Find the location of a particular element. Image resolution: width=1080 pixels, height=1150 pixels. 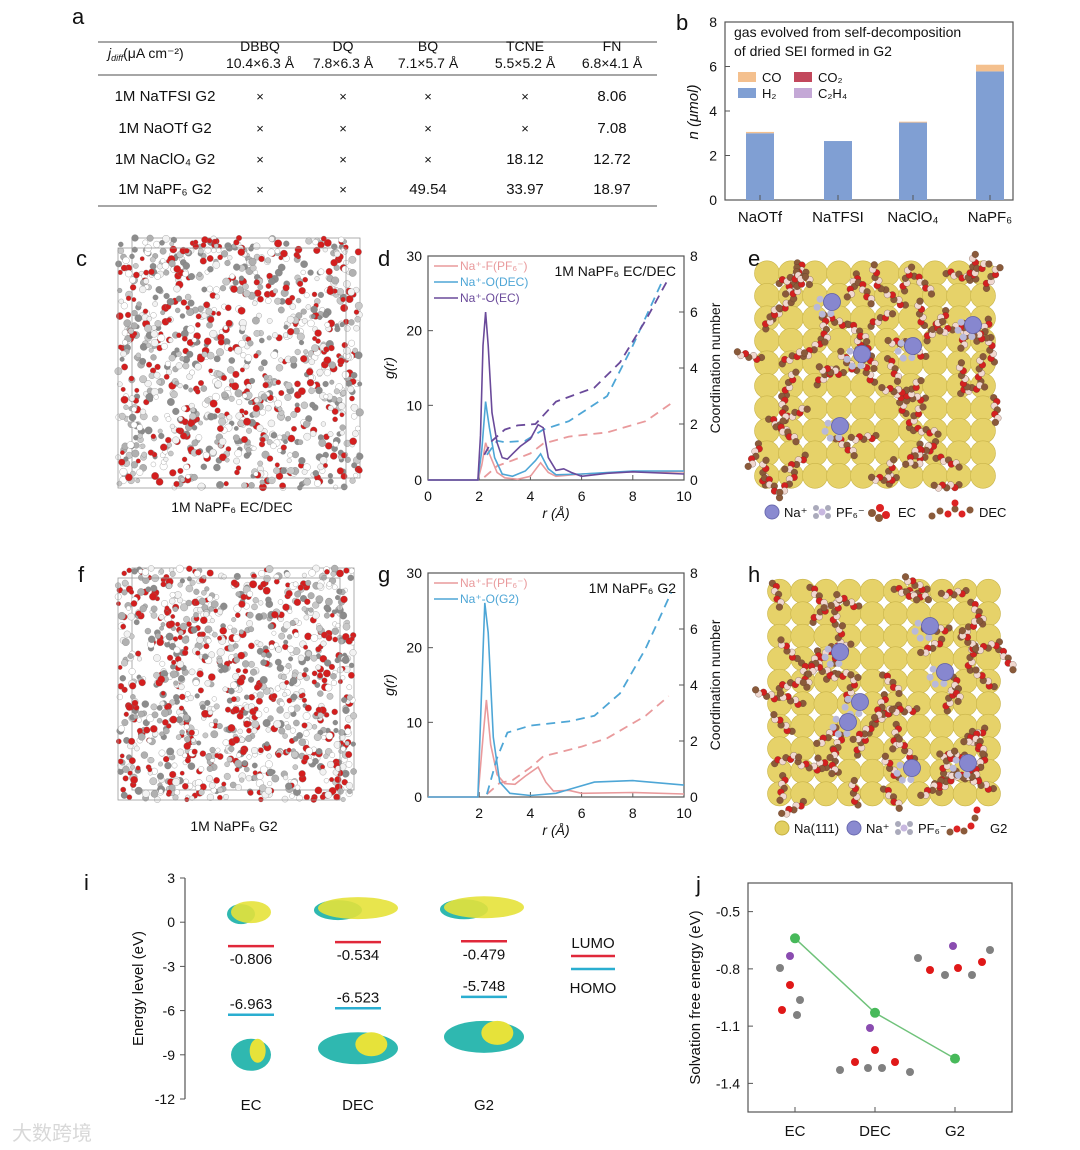

y-tick-label: 20 is located at coordinates (414, 648).